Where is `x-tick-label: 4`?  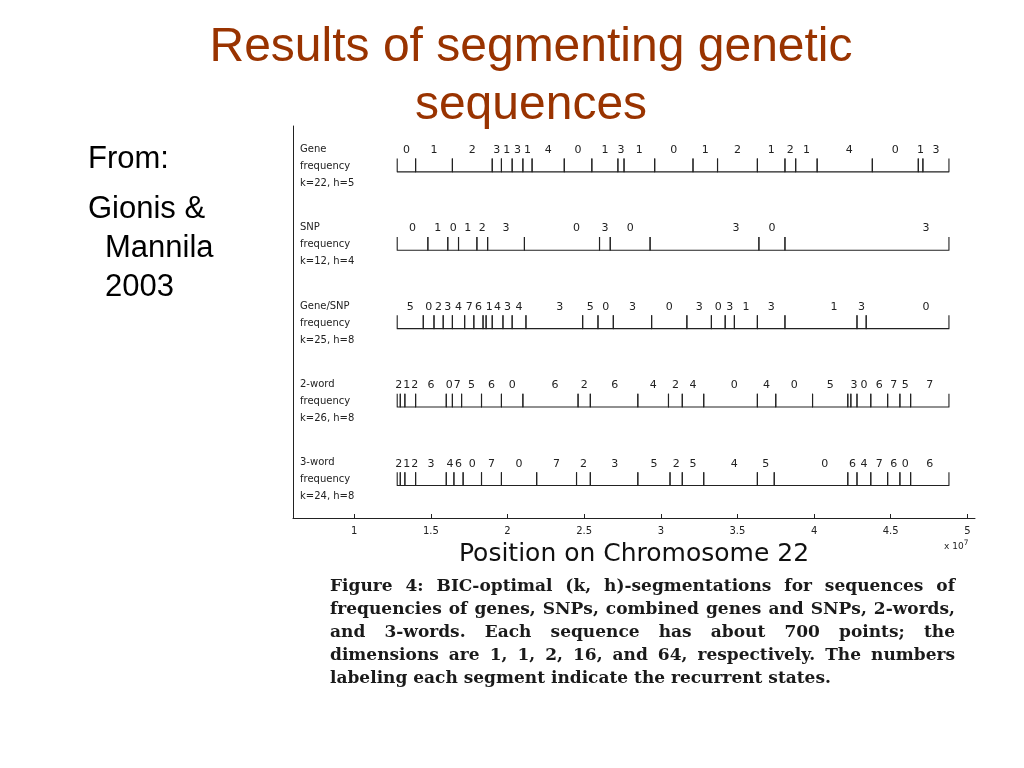
x-tick-label: 4 is located at coordinates (814, 530).